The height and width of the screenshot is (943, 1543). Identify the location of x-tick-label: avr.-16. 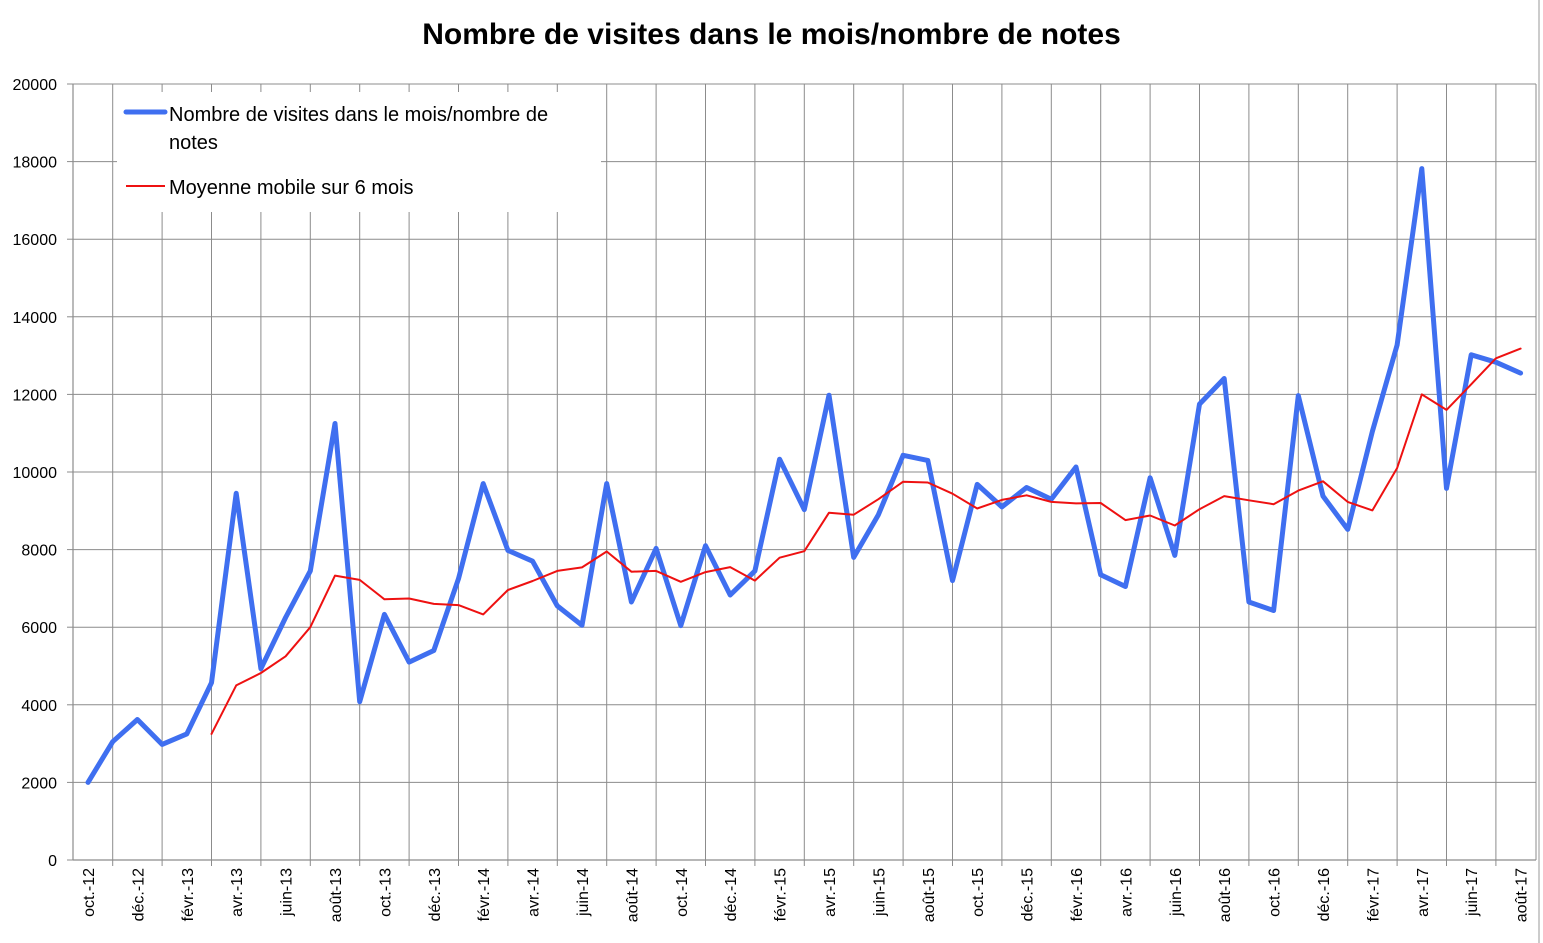
(1126, 892).